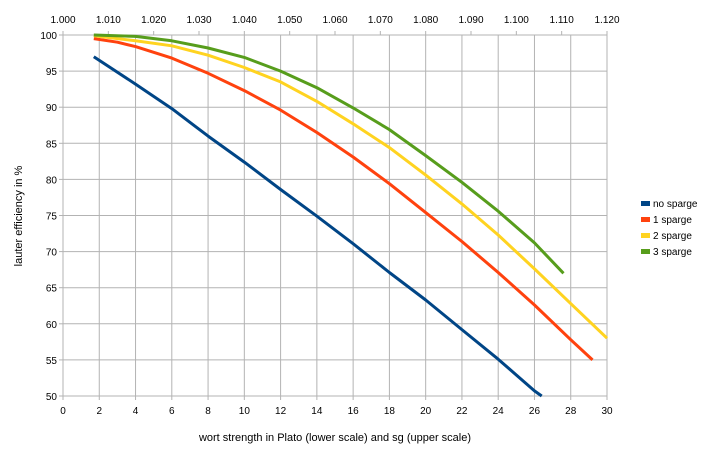 The width and height of the screenshot is (712, 455). Describe the element at coordinates (562, 20) in the screenshot. I see `top-tick-label: 1.110` at that location.